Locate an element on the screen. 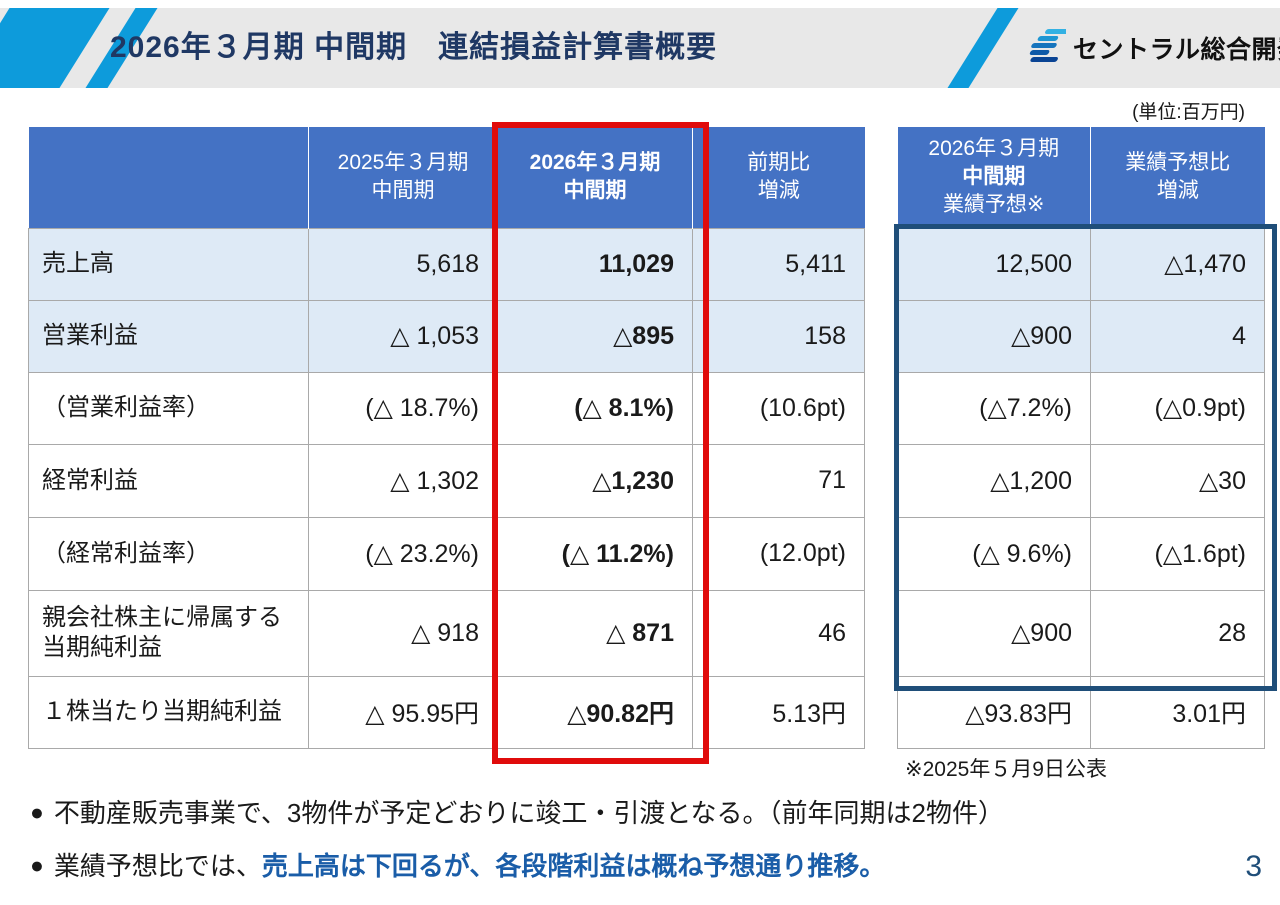  cell-yoy: (12.0pt) is located at coordinates (778, 553).